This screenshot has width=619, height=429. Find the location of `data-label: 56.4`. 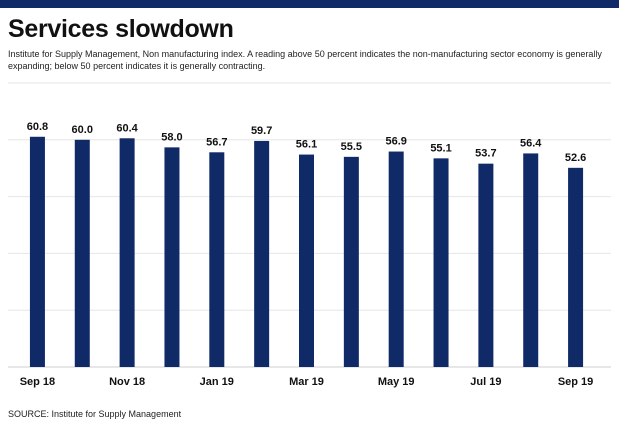

data-label: 56.4 is located at coordinates (531, 143).